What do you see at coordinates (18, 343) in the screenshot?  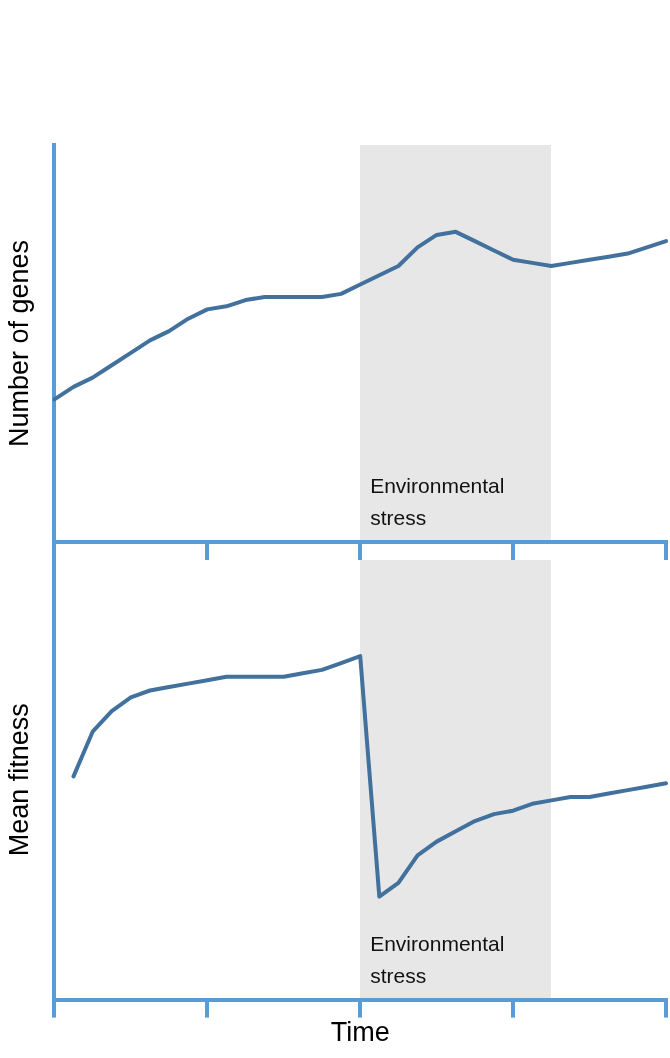 I see `y-axis-title: Number of genes` at bounding box center [18, 343].